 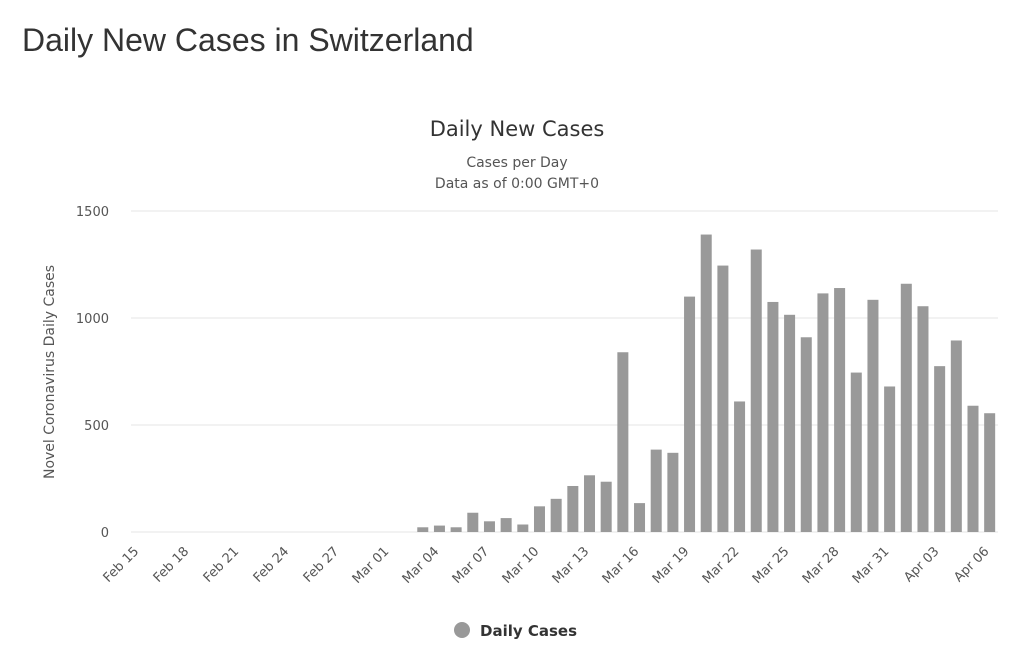 What do you see at coordinates (172, 565) in the screenshot?
I see `x-tick-label: Feb 18` at bounding box center [172, 565].